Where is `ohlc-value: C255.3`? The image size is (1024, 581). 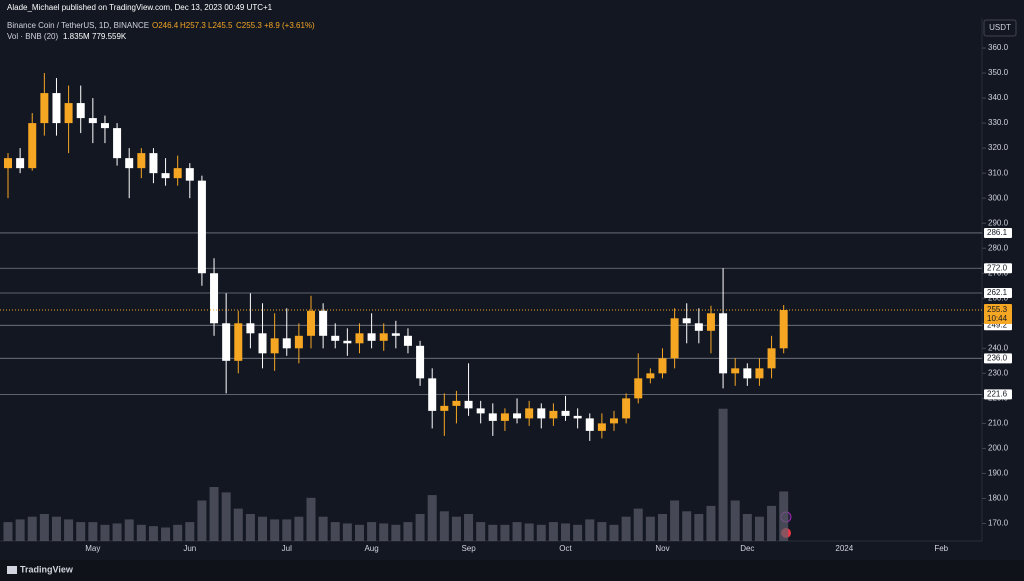 ohlc-value: C255.3 is located at coordinates (249, 25).